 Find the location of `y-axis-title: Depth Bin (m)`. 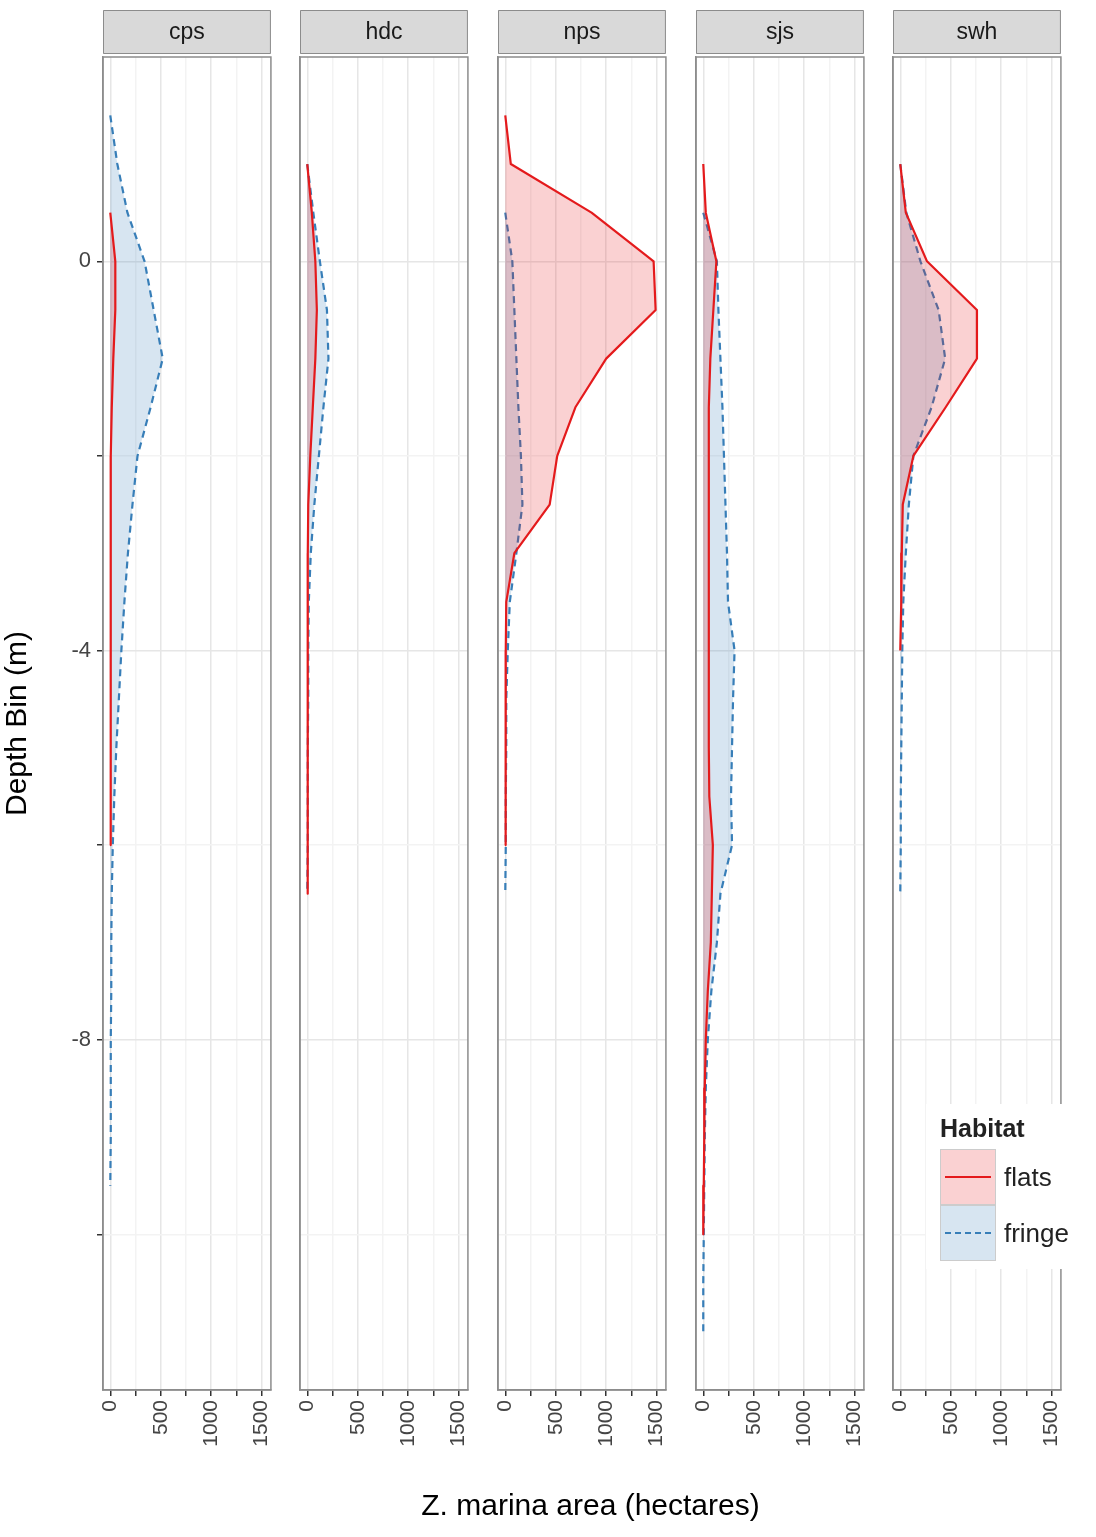

y-axis-title: Depth Bin (m) is located at coordinates (16, 723).